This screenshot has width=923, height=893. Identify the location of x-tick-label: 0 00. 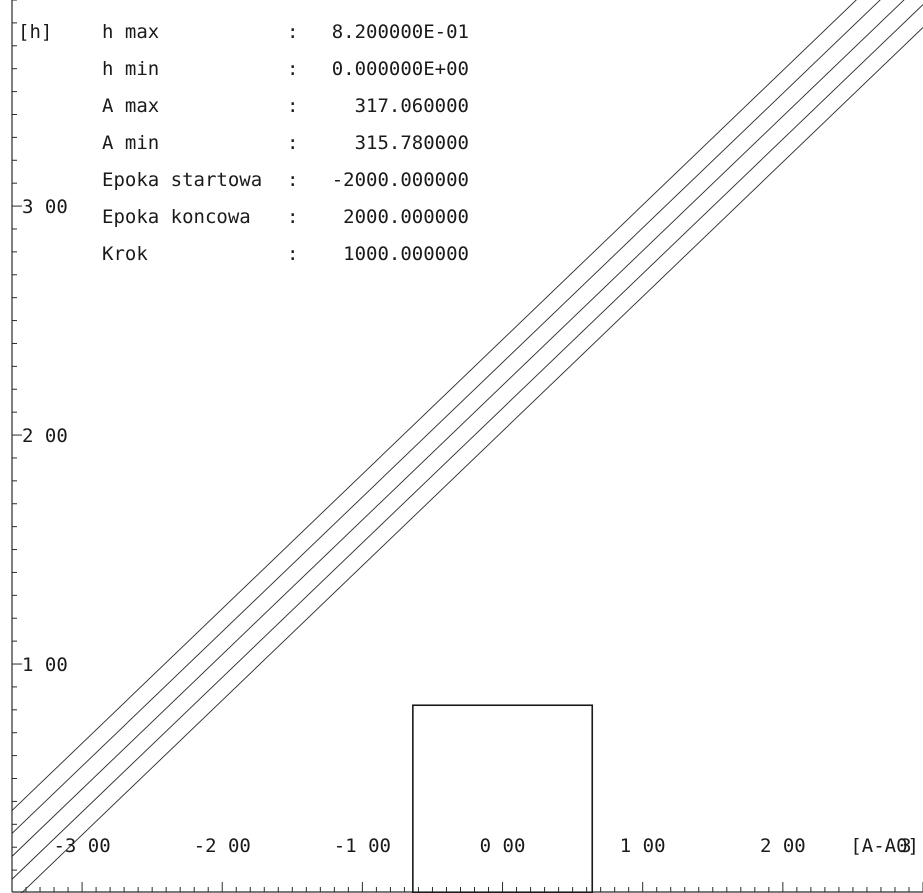
(503, 846).